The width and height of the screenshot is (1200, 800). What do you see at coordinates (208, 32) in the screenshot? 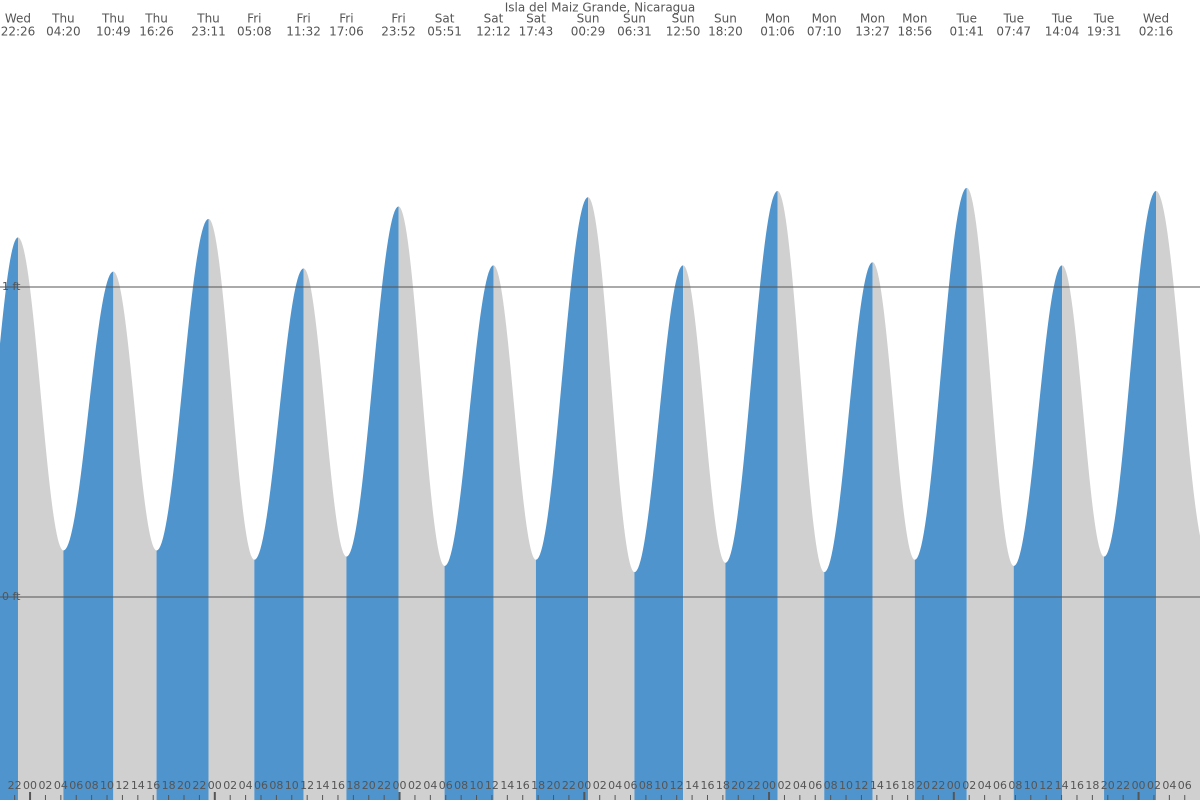
I see `event-time: 23:11` at bounding box center [208, 32].